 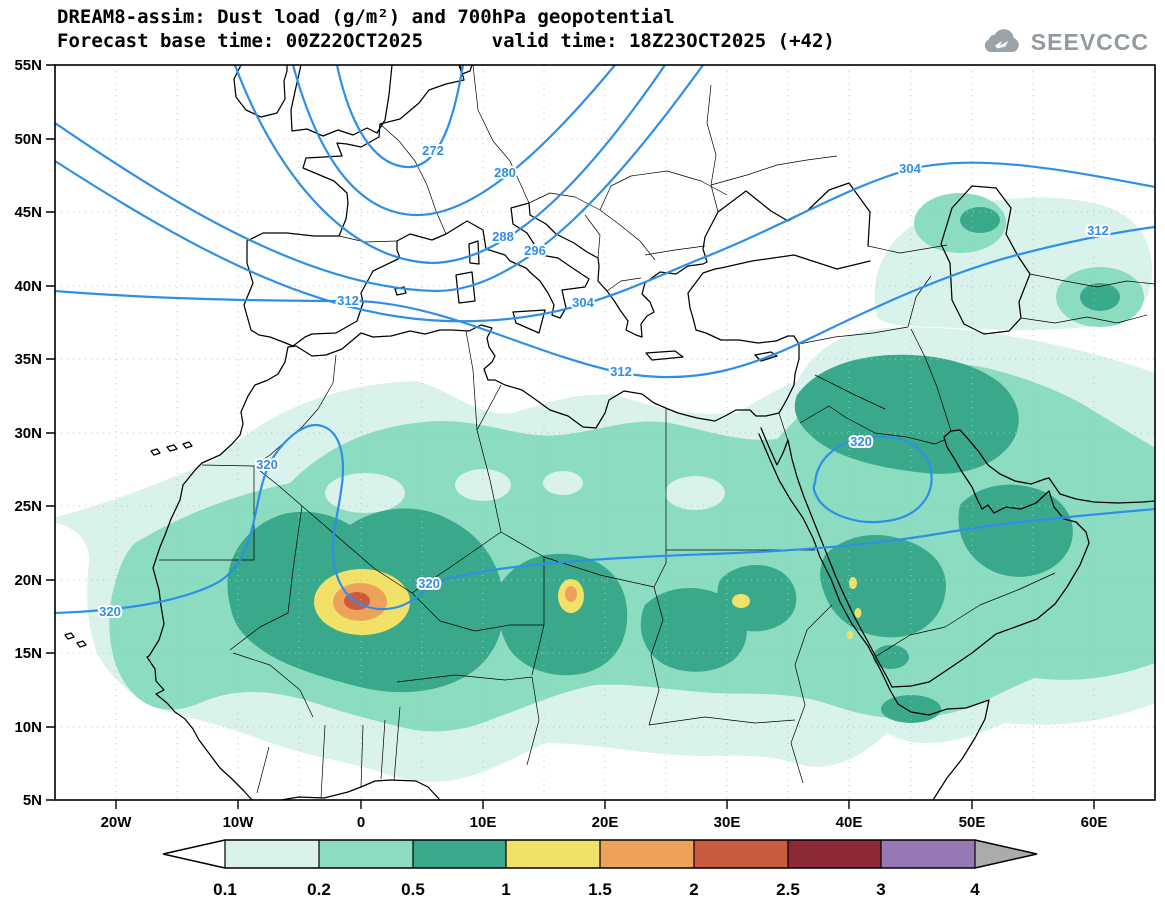 What do you see at coordinates (788, 889) in the screenshot?
I see `colorbar-tick-label: 2.5` at bounding box center [788, 889].